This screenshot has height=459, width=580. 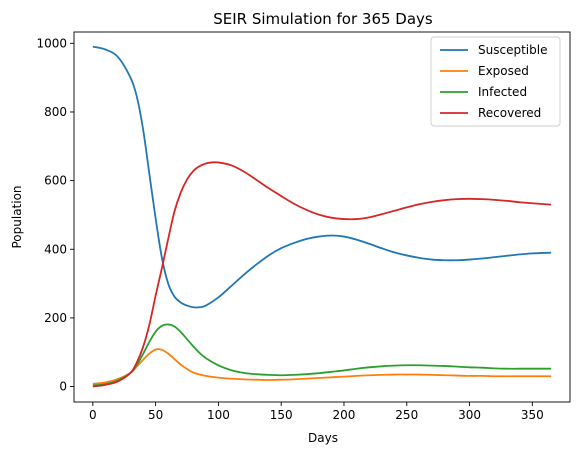 What do you see at coordinates (344, 415) in the screenshot?
I see `x-tick-label: 200` at bounding box center [344, 415].